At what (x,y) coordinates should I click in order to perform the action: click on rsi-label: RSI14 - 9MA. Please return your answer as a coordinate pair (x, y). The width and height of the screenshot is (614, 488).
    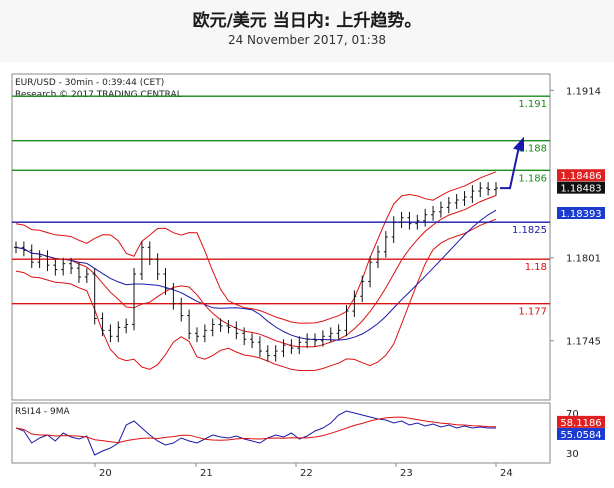
    Looking at the image, I should click on (43, 412).